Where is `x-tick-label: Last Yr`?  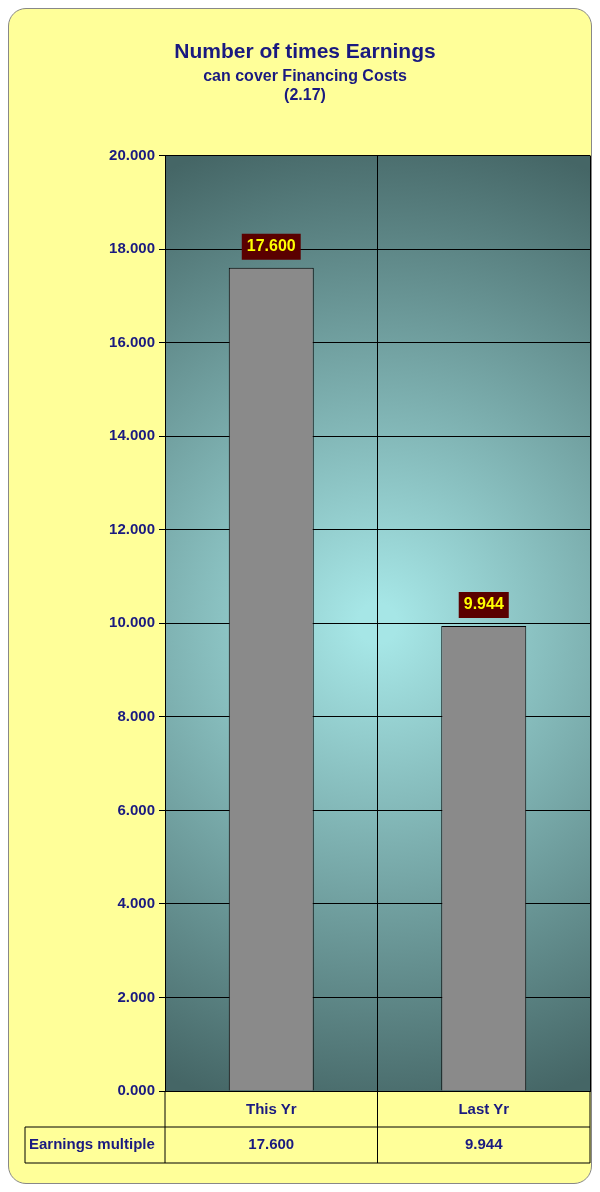 x-tick-label: Last Yr is located at coordinates (484, 1109).